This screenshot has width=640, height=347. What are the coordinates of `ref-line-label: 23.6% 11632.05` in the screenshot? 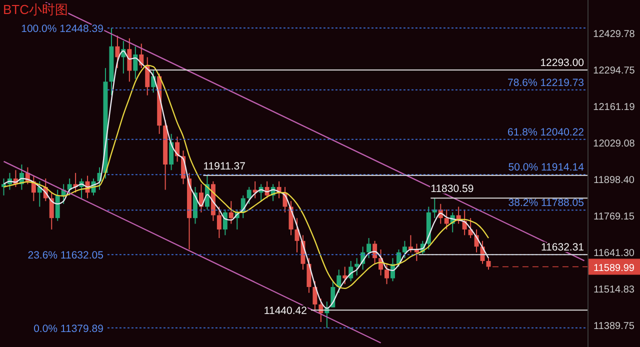 It's located at (66, 256).